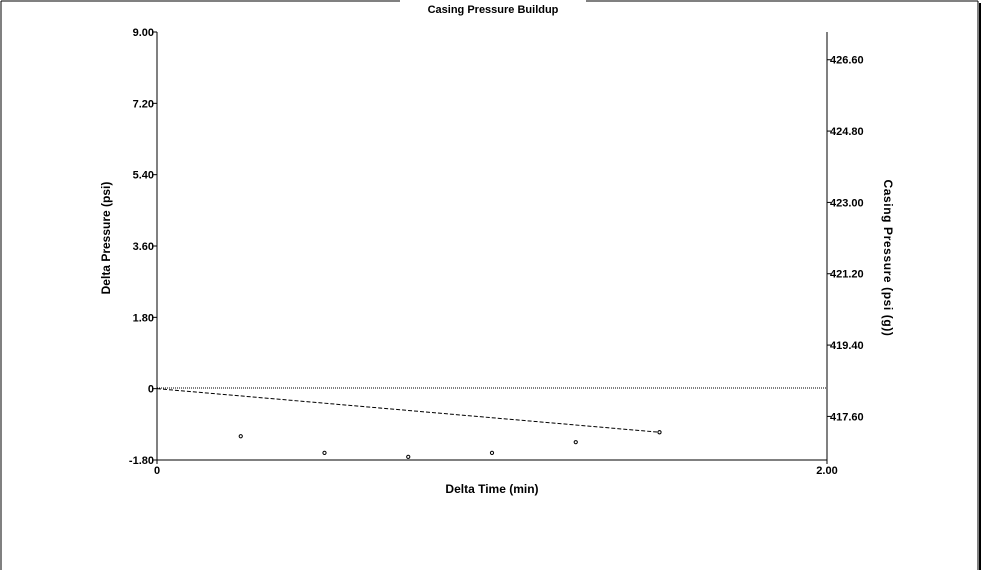 This screenshot has width=983, height=571. Describe the element at coordinates (143, 33) in the screenshot. I see `left-y-tick-label: 9.00` at that location.